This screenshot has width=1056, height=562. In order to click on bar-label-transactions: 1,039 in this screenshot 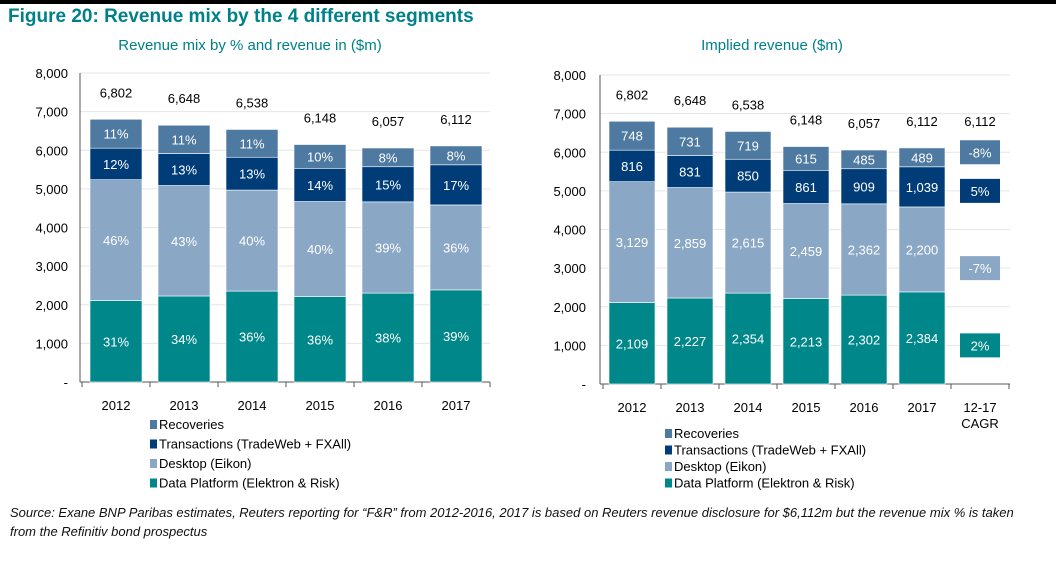, I will do `click(922, 187)`.